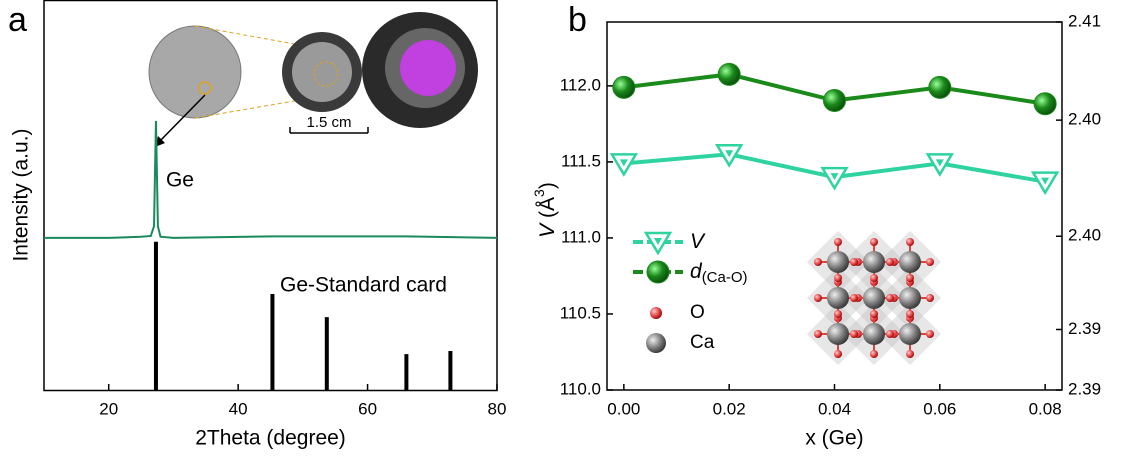  Describe the element at coordinates (729, 408) in the screenshot. I see `x-tick-label: 0.02` at that location.